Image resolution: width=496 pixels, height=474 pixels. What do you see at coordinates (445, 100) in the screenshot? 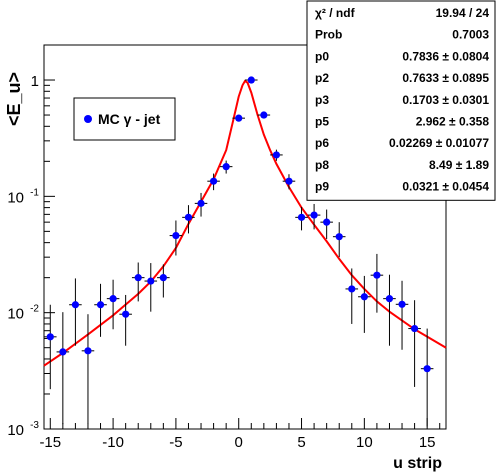
I see `stat-value: 0.1703 ± 0.0301` at bounding box center [445, 100].